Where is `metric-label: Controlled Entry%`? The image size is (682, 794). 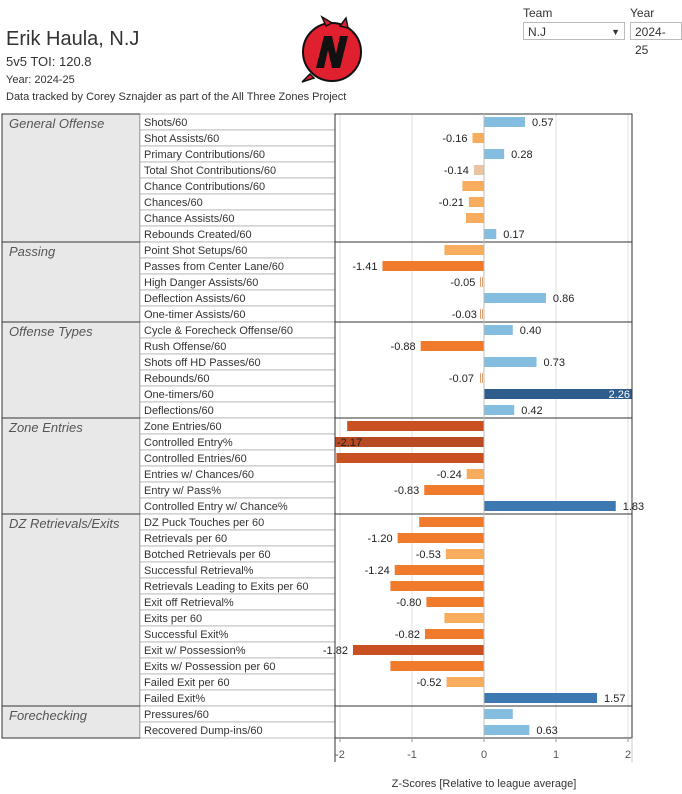
metric-label: Controlled Entry% is located at coordinates (188, 443).